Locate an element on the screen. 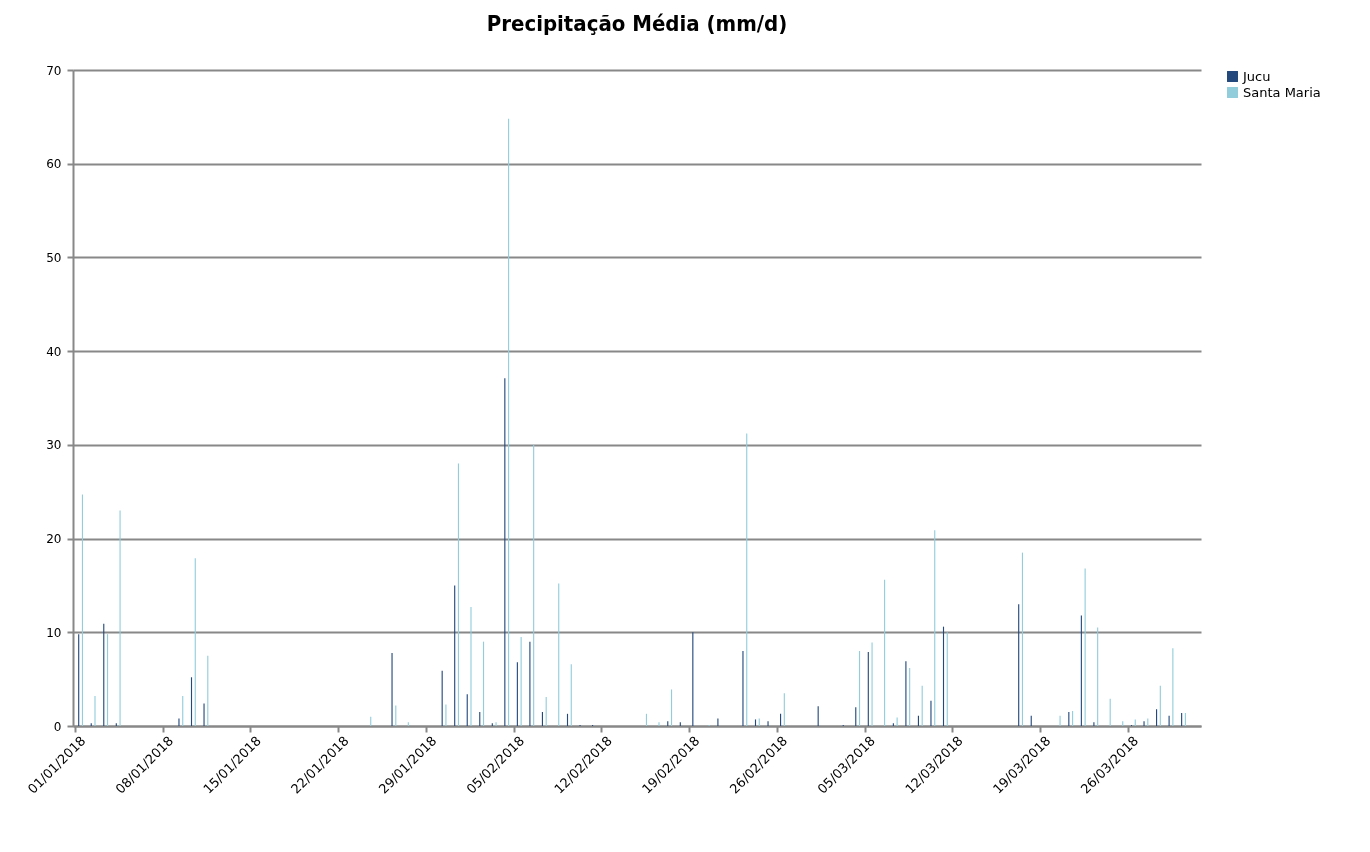 Image resolution: width=1370 pixels, height=852 pixels. y-tick-label: 20 is located at coordinates (54, 539).